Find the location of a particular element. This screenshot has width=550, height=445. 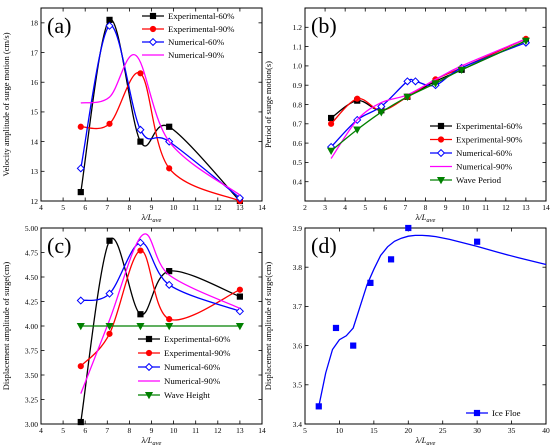

panel-label: (b) is located at coordinates (324, 25).